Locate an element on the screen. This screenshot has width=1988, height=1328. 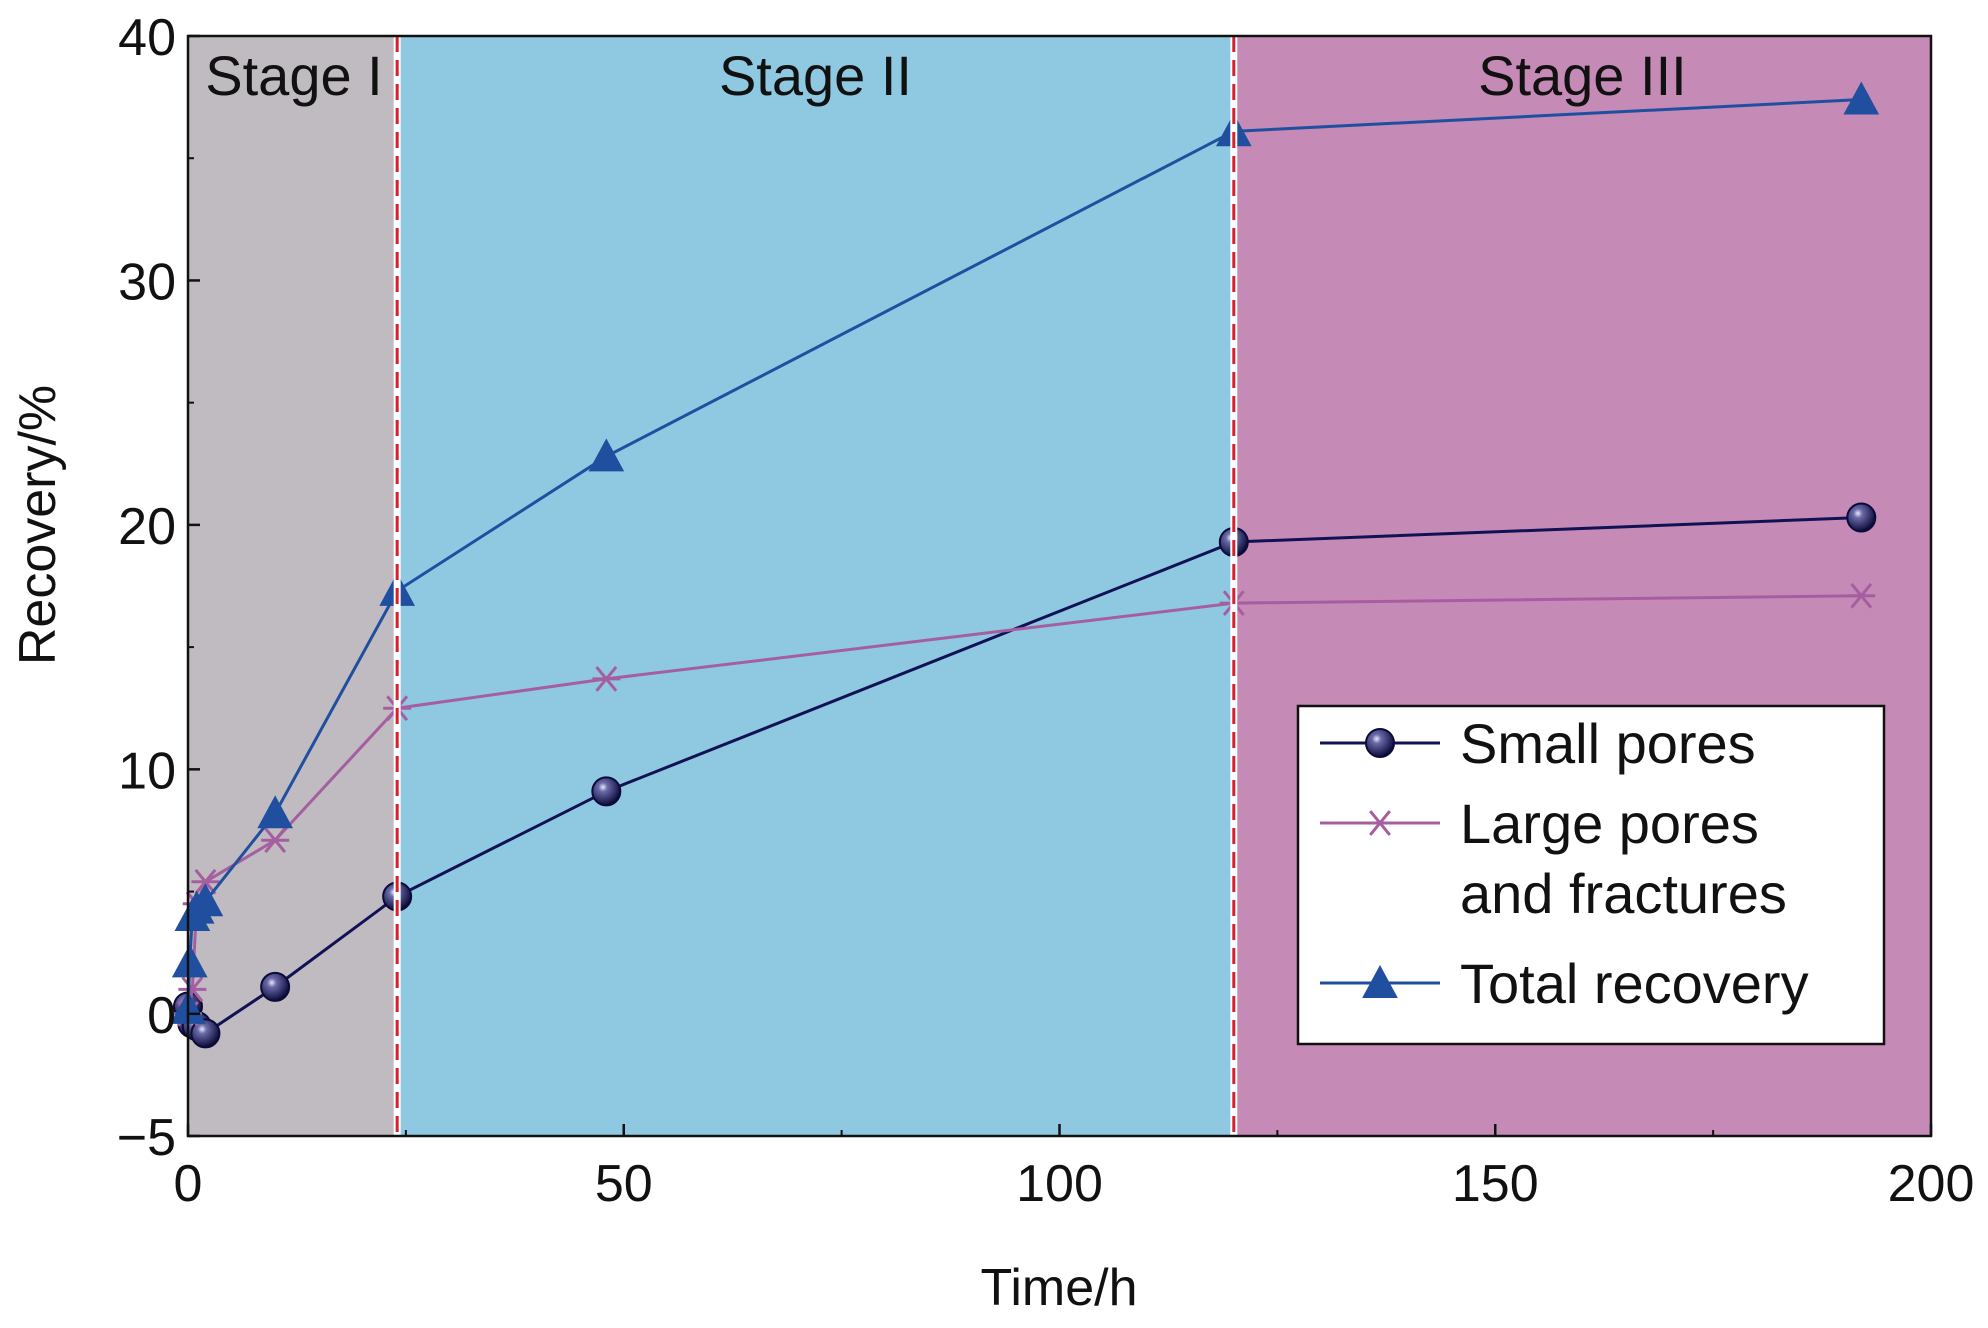
x-tick-label: 50 is located at coordinates (624, 1184).